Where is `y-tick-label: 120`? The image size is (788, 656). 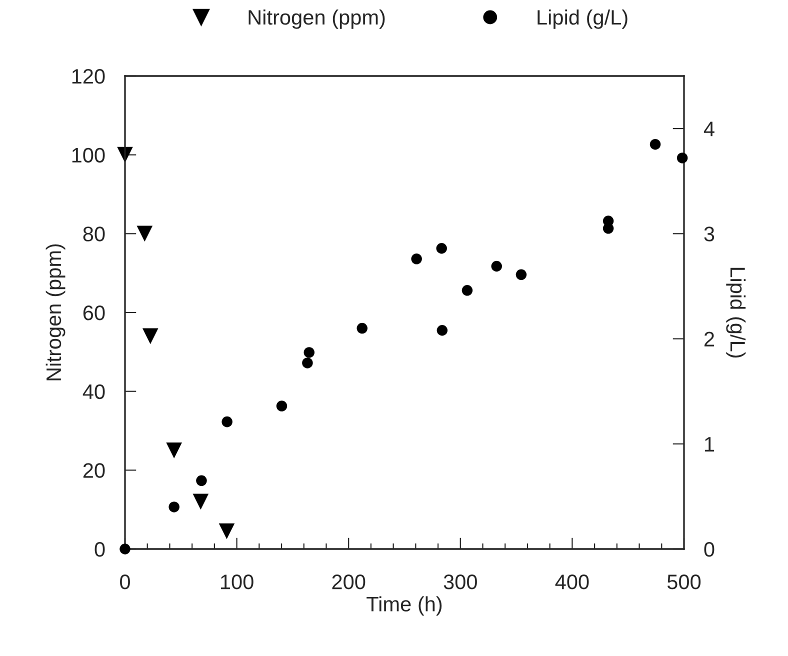 y-tick-label: 120 is located at coordinates (88, 76).